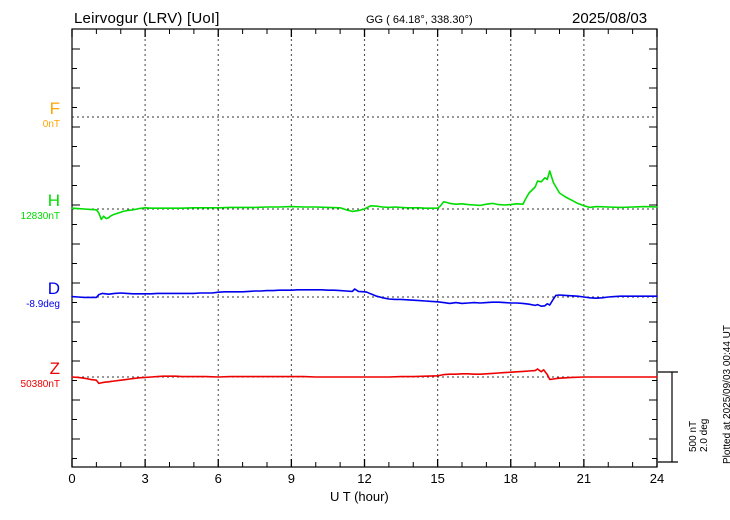  I want to click on x-tick-label: 21, so click(584, 478).